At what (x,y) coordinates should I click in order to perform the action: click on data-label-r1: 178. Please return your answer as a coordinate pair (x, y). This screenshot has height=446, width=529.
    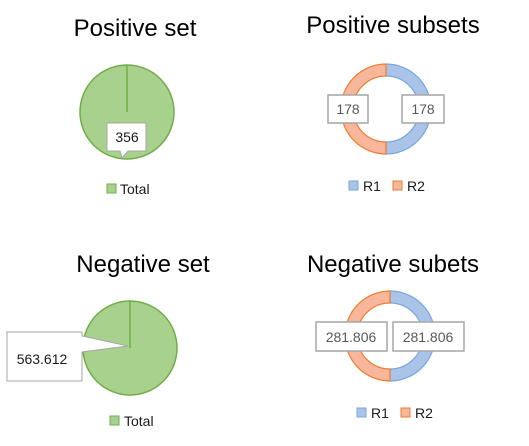
    Looking at the image, I should click on (423, 109).